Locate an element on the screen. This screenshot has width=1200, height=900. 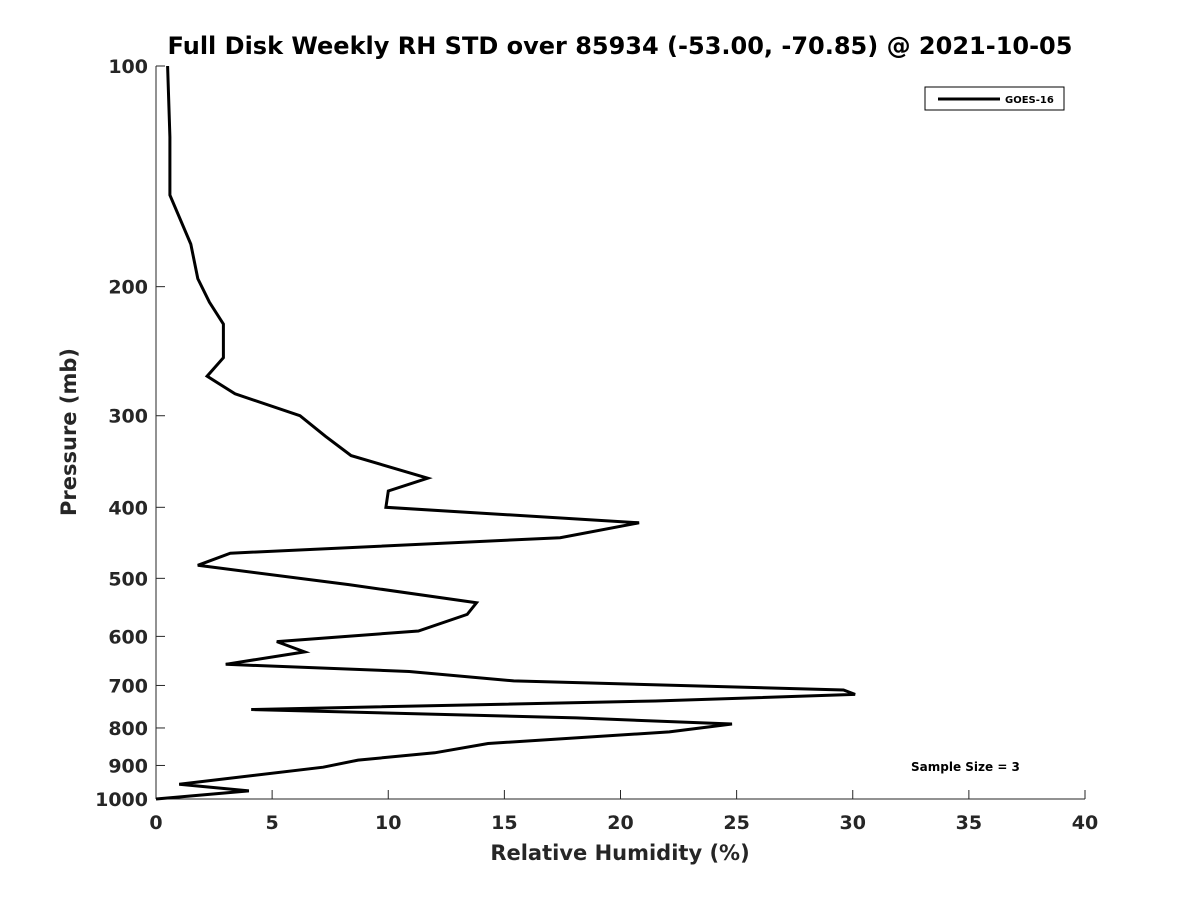
x-tick-label: 40 is located at coordinates (1085, 823).